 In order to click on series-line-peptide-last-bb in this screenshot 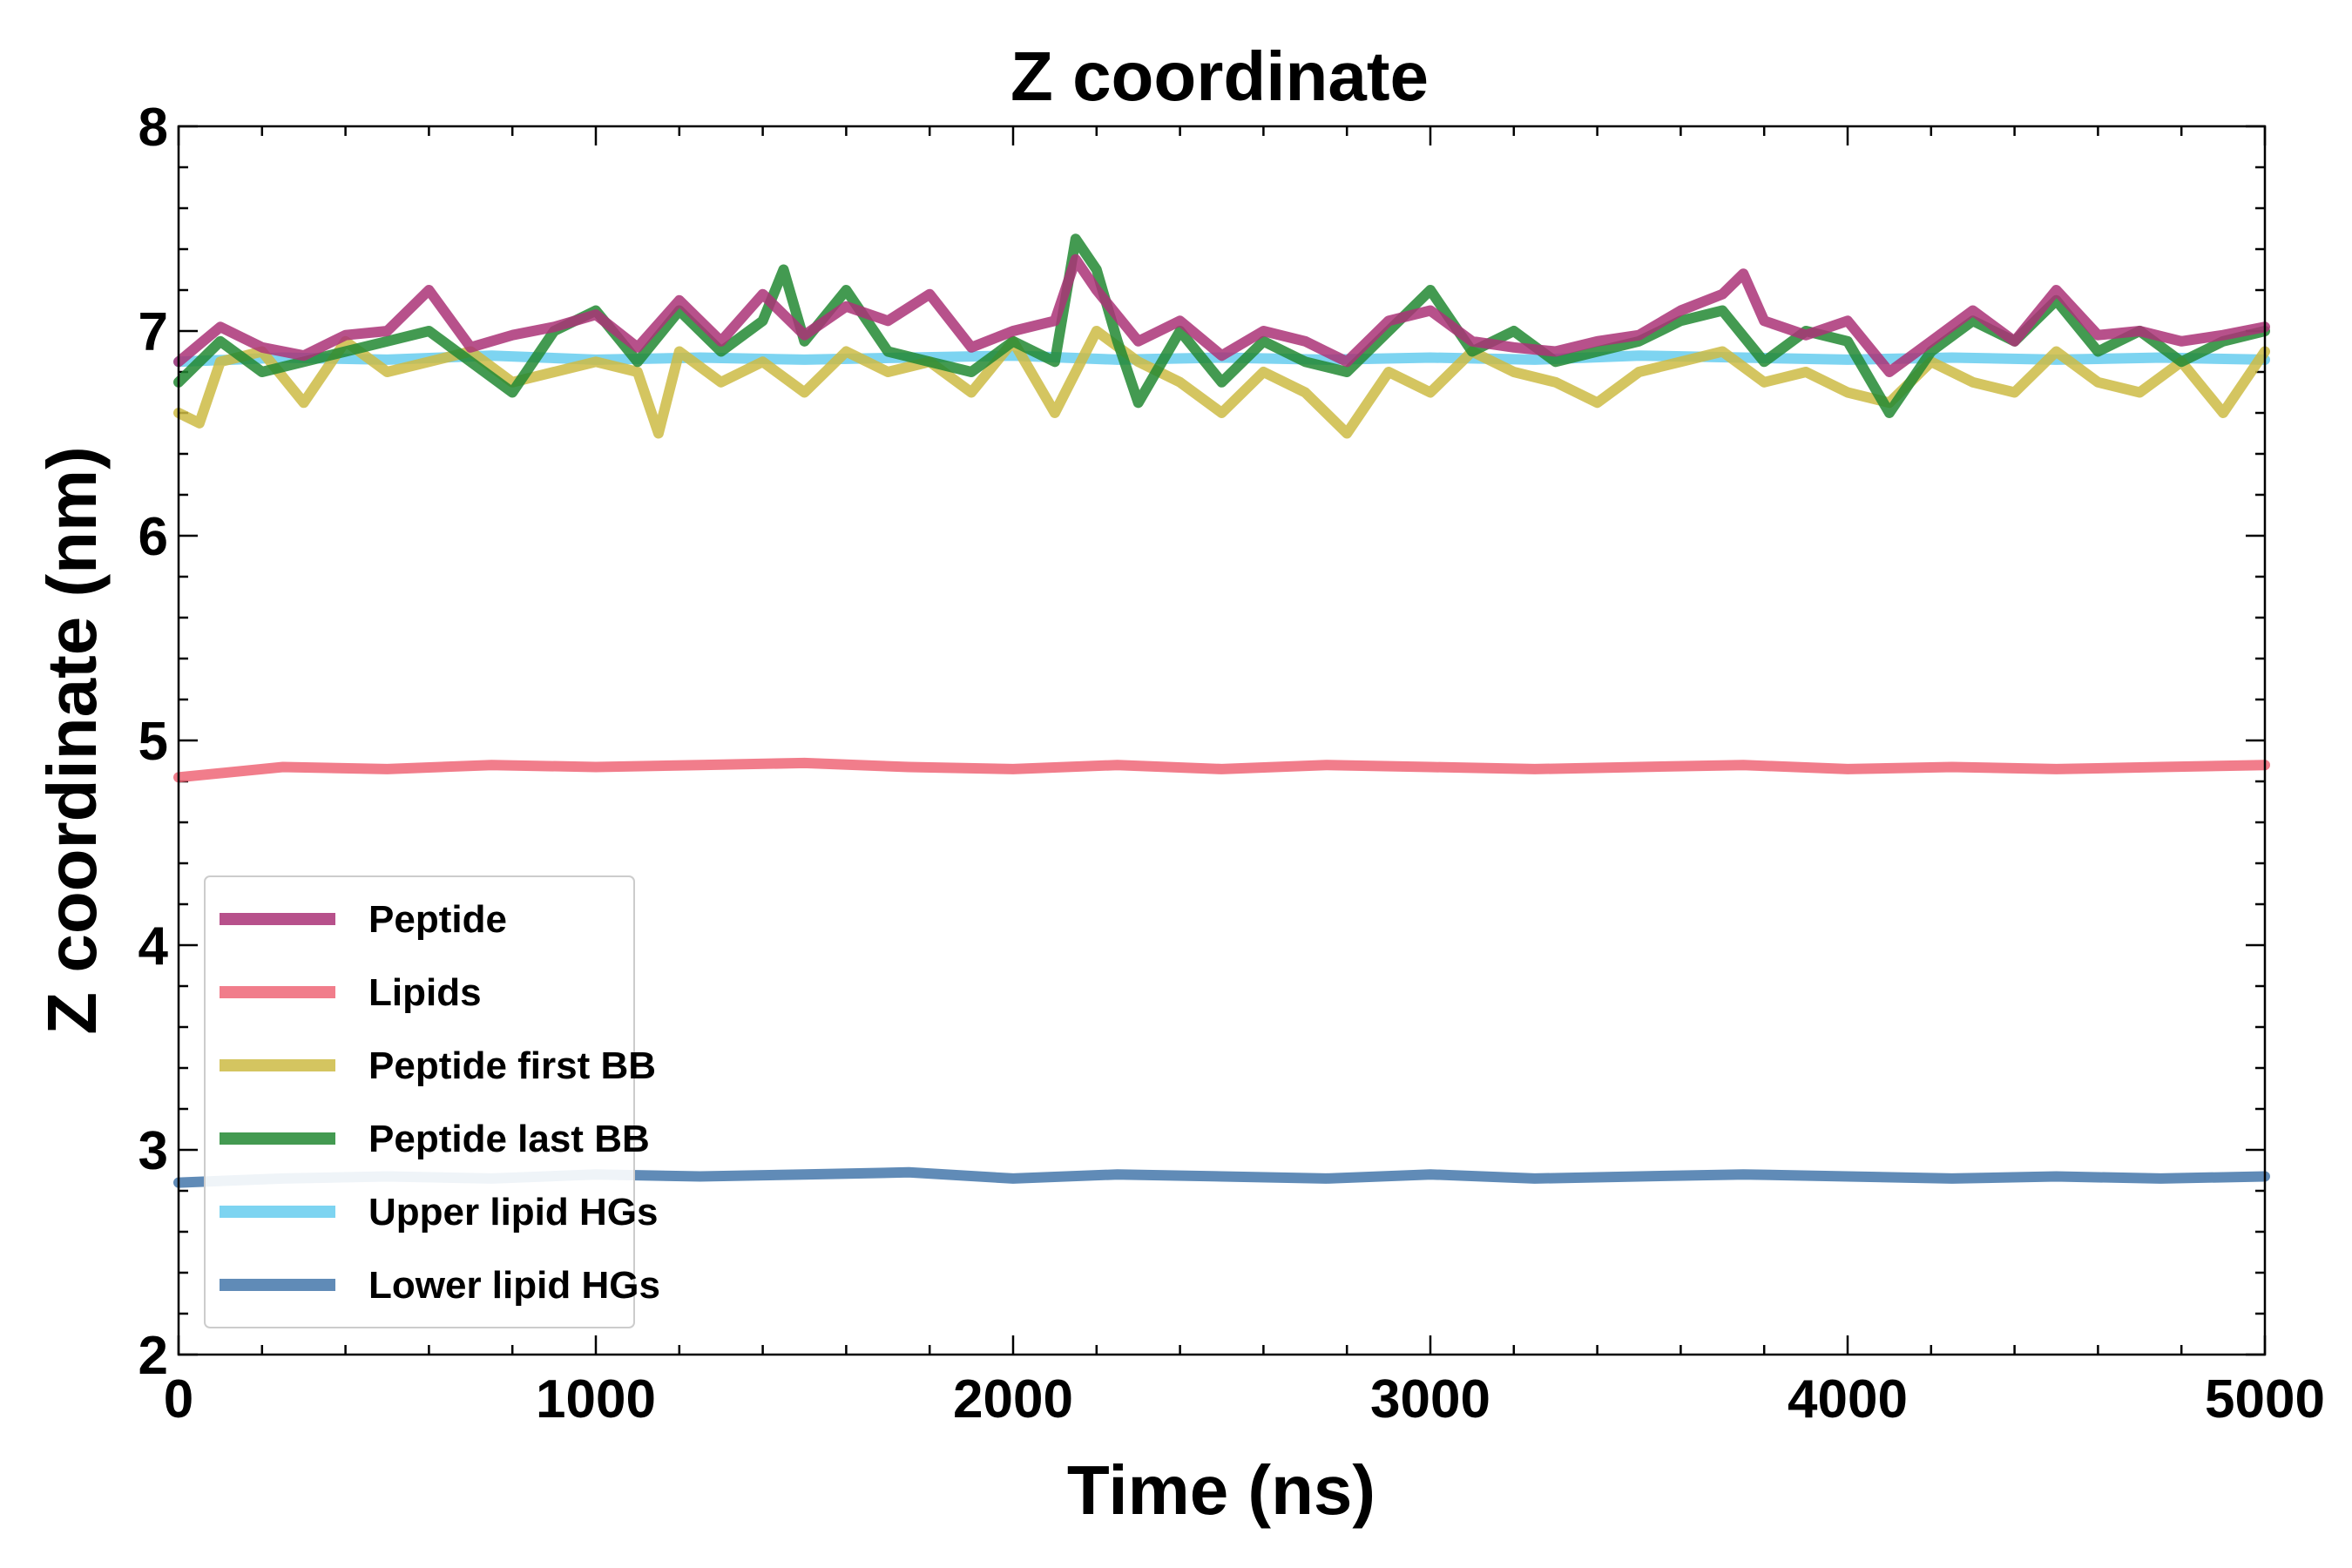, I will do `click(1221, 325)`.